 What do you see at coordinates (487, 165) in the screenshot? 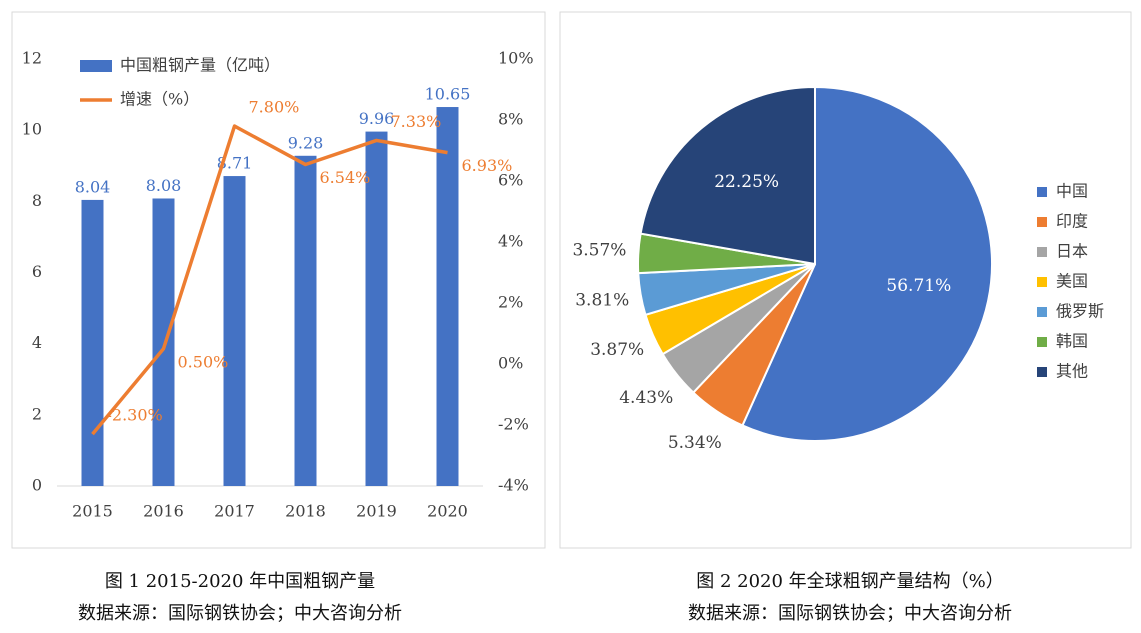
I see `line-label: 6.93%` at bounding box center [487, 165].